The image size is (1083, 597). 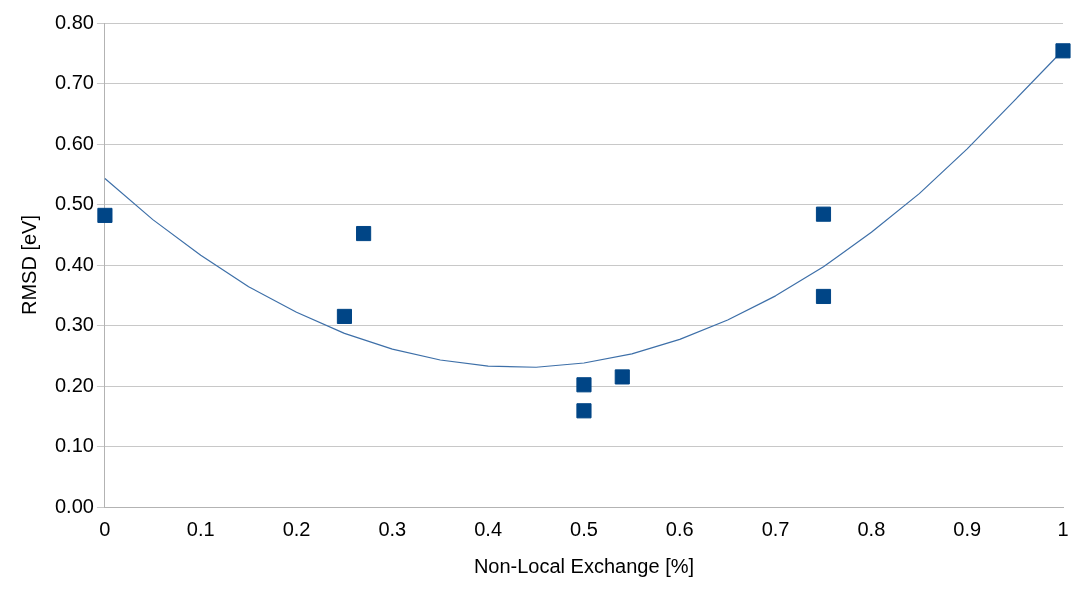 What do you see at coordinates (584, 528) in the screenshot?
I see `x-tick-label: 0.5` at bounding box center [584, 528].